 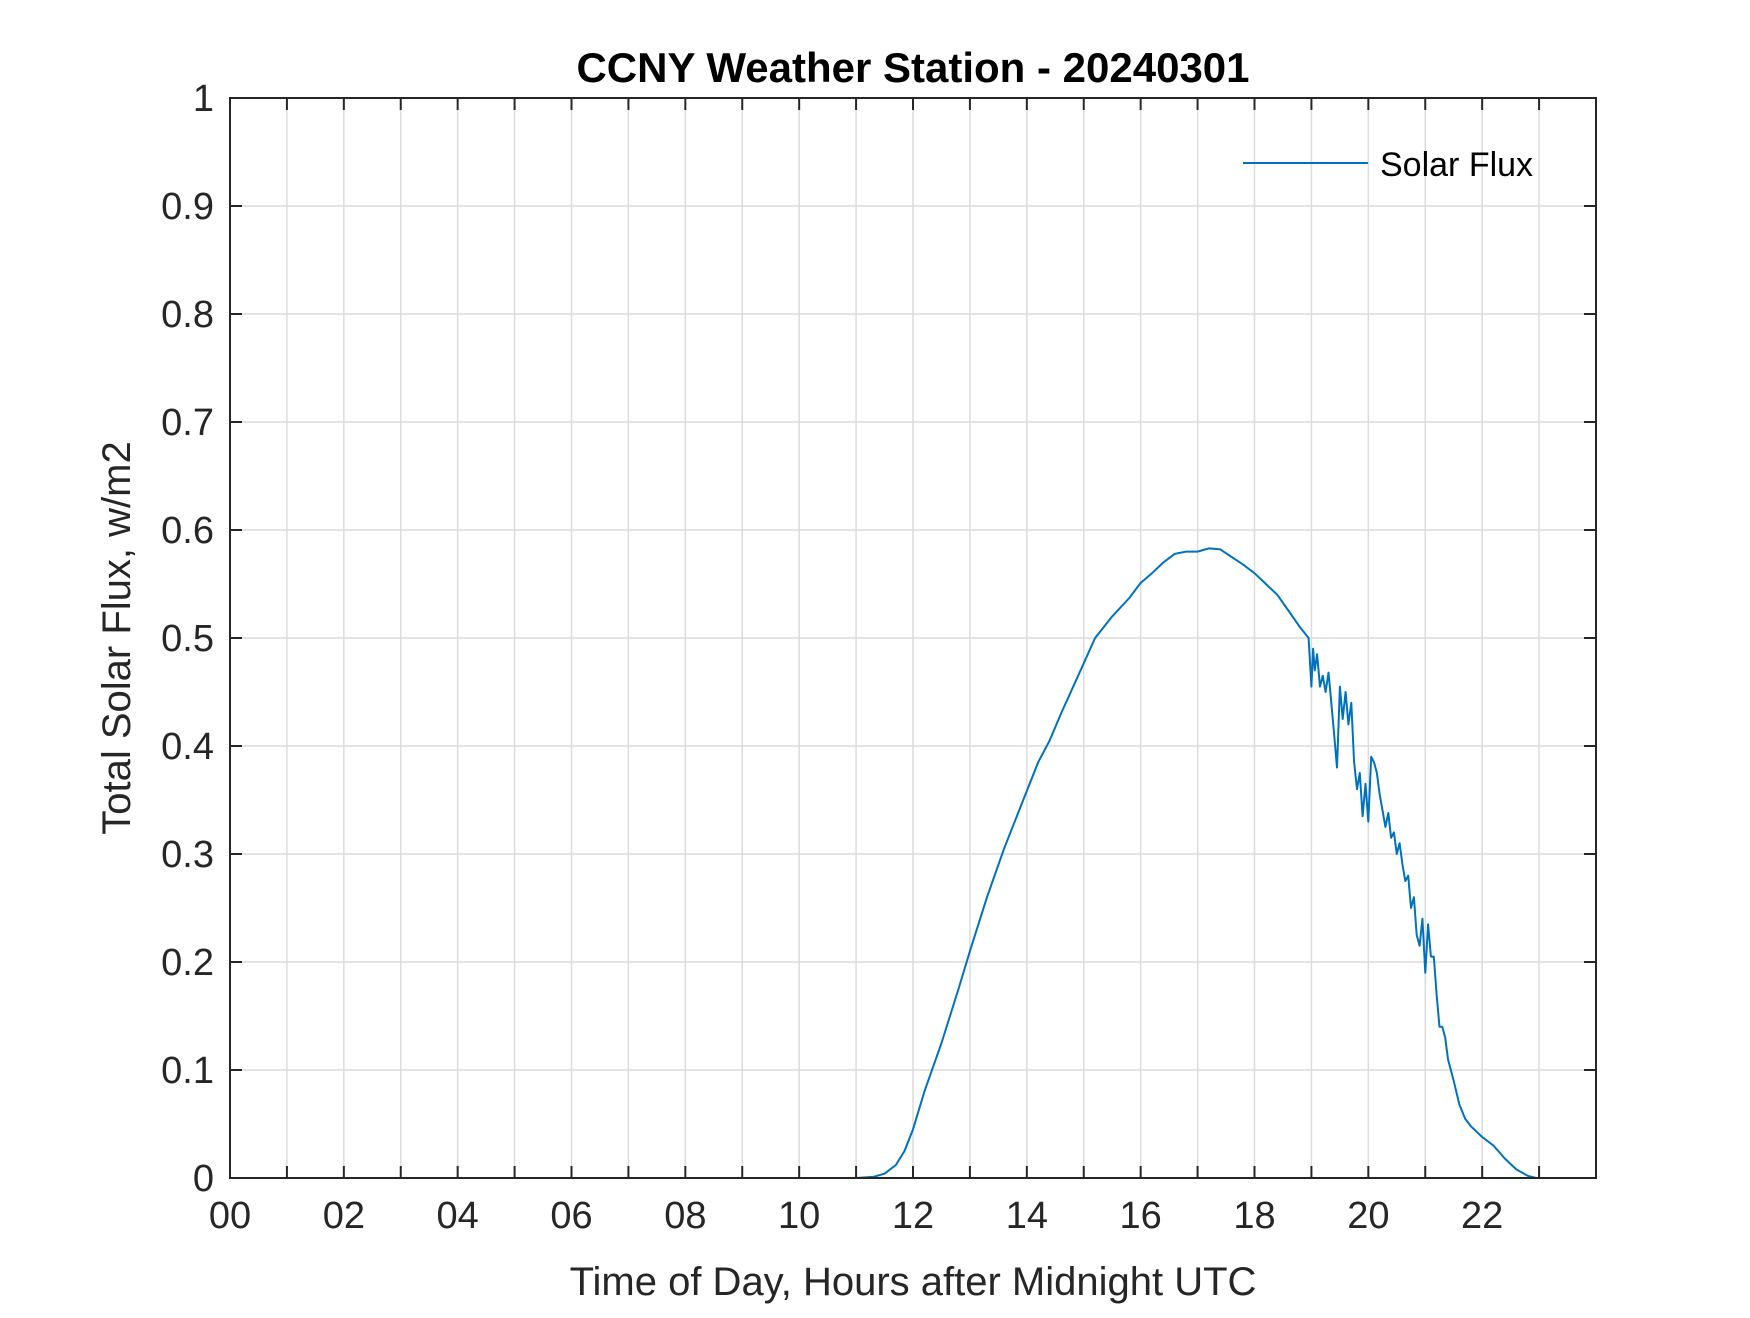 I want to click on x-tick-label: 22, so click(x=1482, y=1216).